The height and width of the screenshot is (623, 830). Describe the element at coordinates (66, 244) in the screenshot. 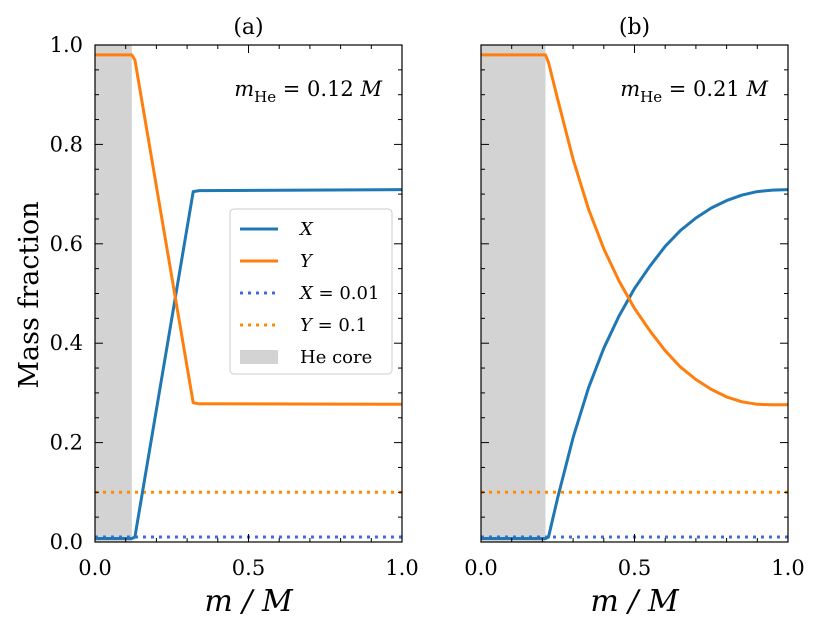

I see `y-tick-label: 0.6` at that location.